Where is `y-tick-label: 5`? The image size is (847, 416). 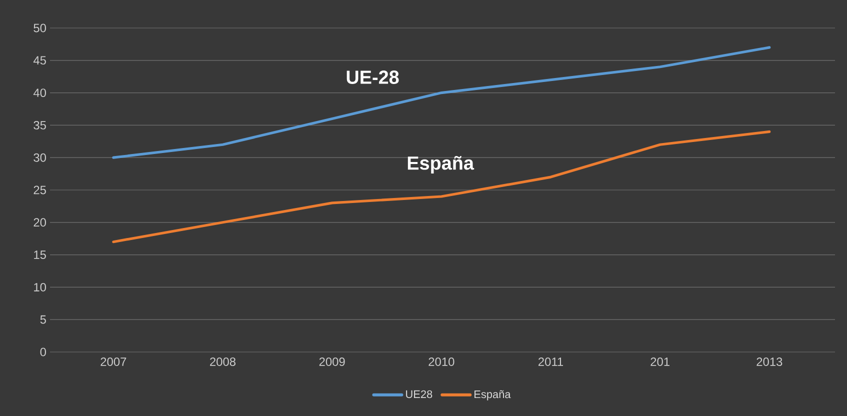
y-tick-label: 5 is located at coordinates (43, 319).